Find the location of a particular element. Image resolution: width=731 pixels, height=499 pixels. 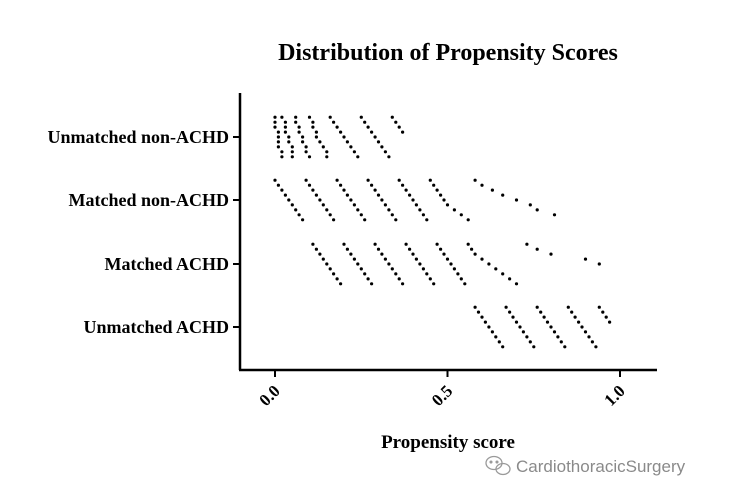

x-ticks: 0.0 0.5 1.0 is located at coordinates (442, 390).